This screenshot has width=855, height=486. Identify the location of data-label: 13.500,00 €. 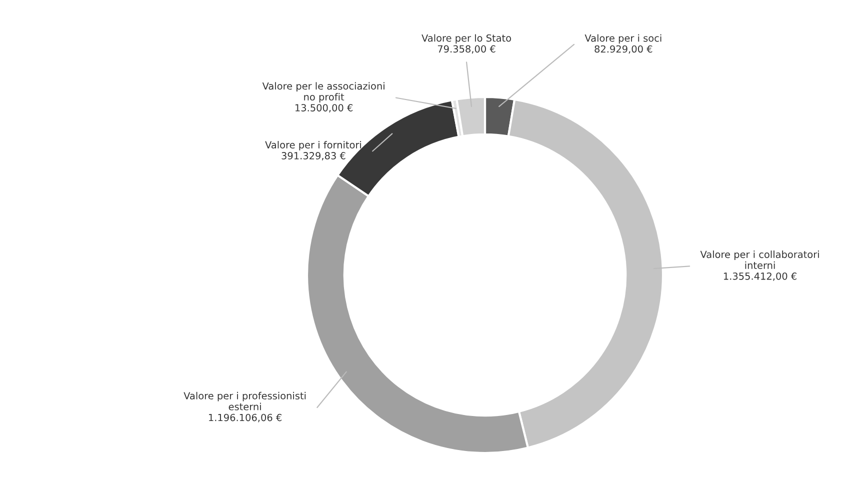
(324, 108).